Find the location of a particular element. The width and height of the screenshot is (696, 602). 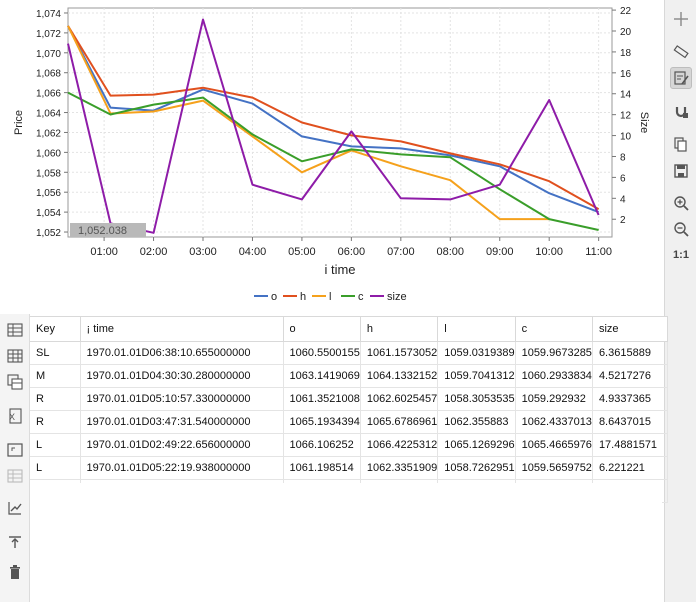

y-tick-label: 1,072 is located at coordinates (48, 34).